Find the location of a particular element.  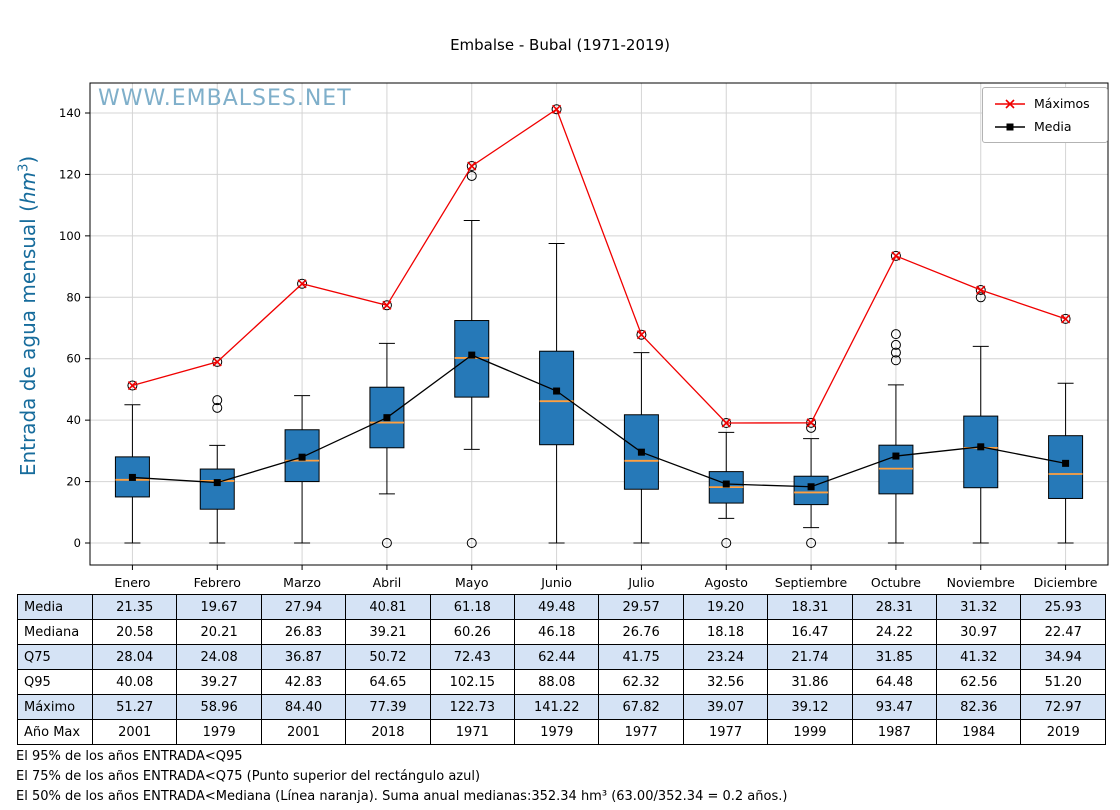

table-cell: 141.22 is located at coordinates (557, 707).